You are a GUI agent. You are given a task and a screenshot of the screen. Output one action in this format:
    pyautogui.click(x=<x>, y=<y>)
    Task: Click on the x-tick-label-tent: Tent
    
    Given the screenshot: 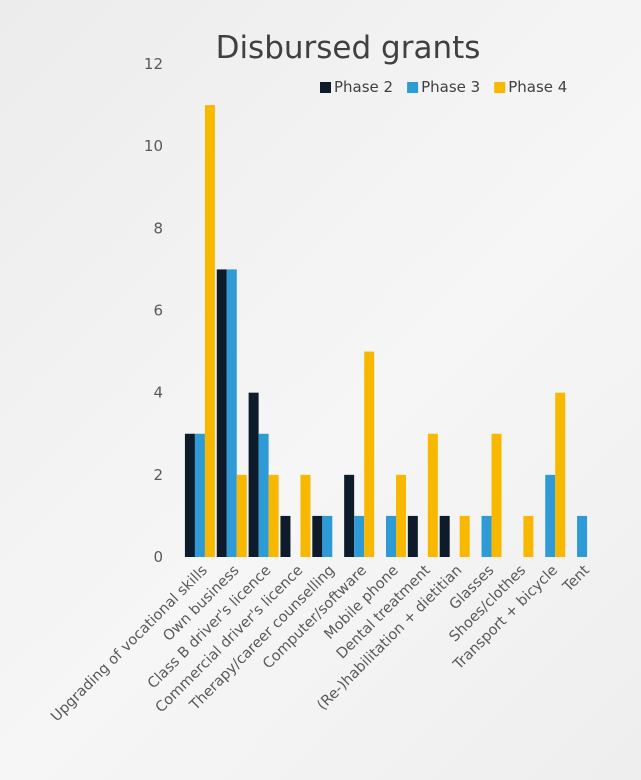 What is the action you would take?
    pyautogui.click(x=577, y=579)
    